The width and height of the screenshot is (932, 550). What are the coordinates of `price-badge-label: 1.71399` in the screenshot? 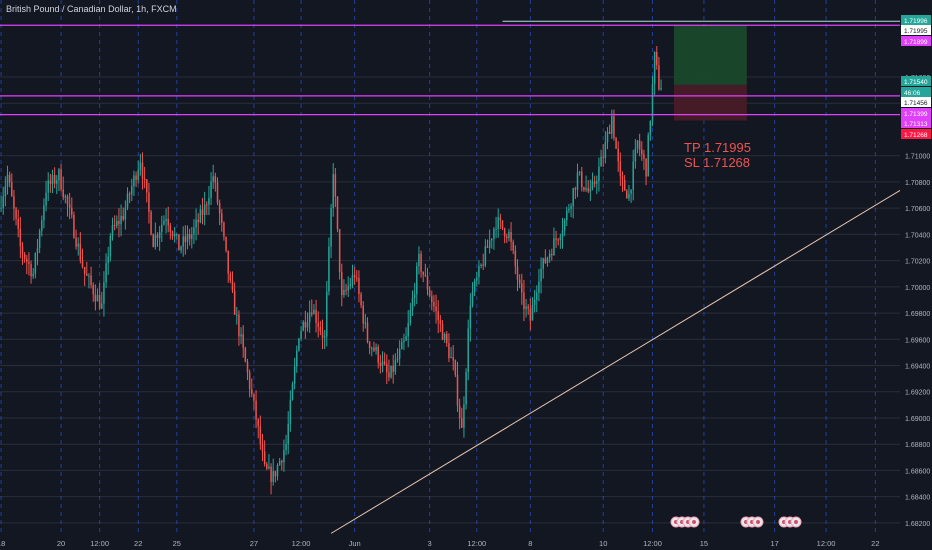 It's located at (916, 114).